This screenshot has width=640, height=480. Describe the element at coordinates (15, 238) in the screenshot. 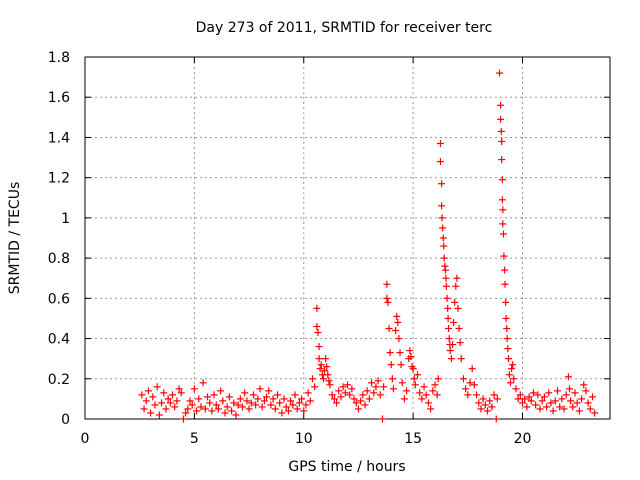

I see `y-axis-label: SRMTID / TECUs` at that location.